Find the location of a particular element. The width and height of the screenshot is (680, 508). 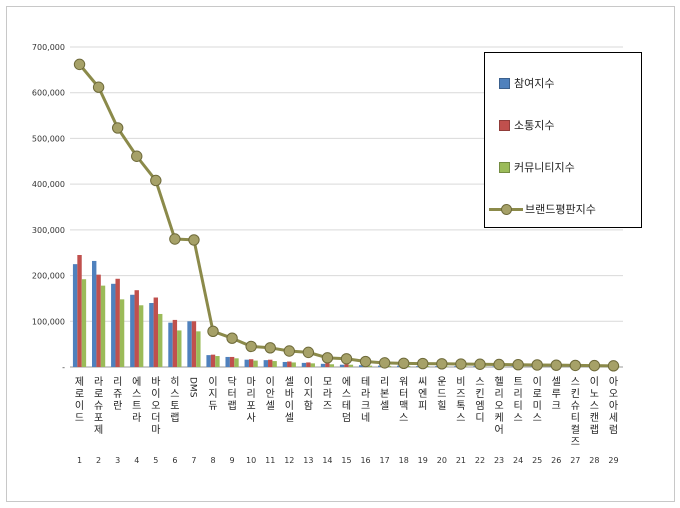

x-category-label: DMS is located at coordinates (192, 387).